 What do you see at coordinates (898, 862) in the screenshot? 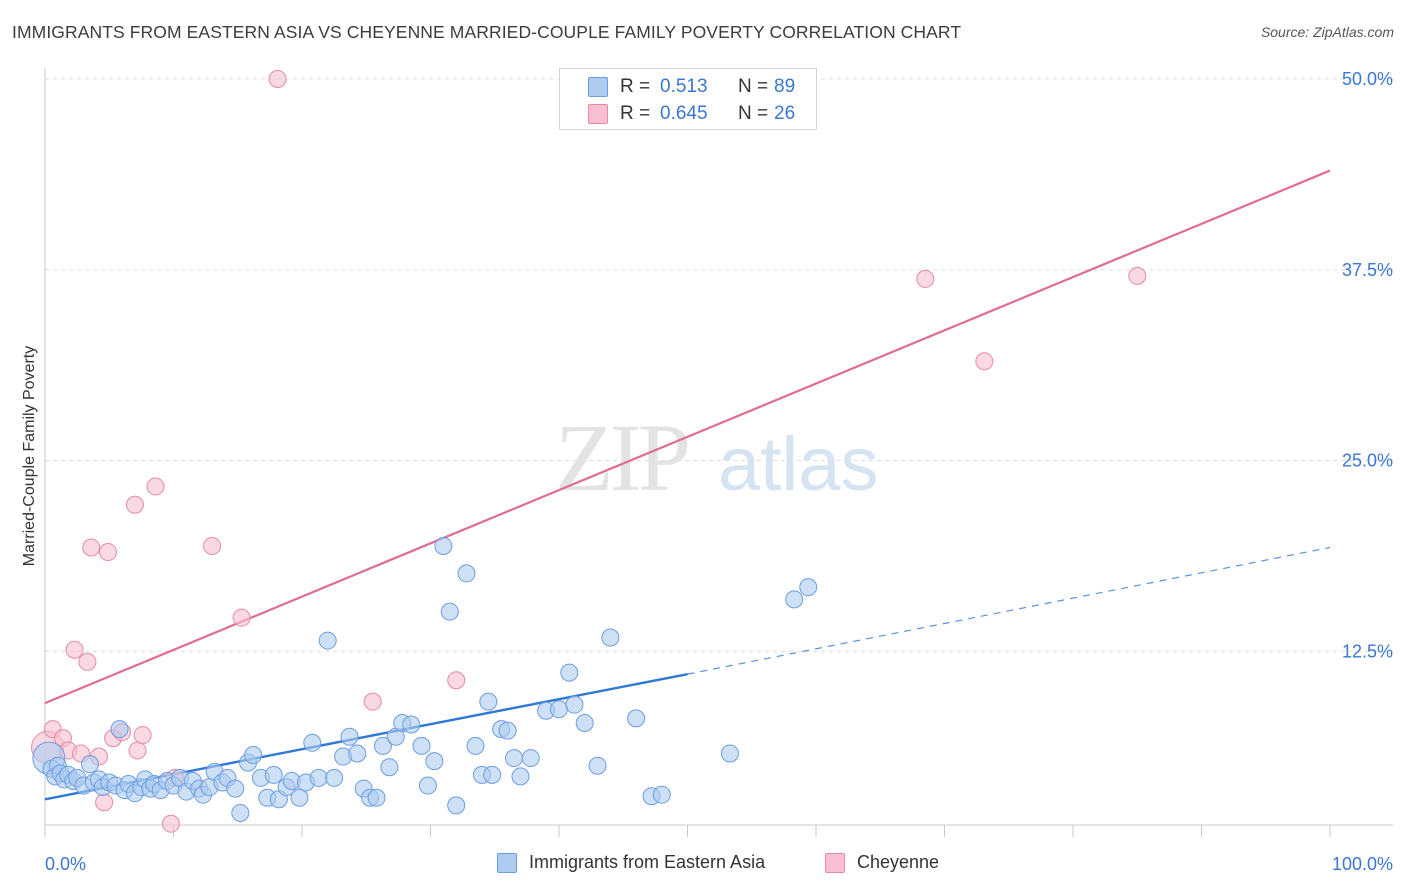
I see `legend-label-cheyenne: Cheyenne` at bounding box center [898, 862].